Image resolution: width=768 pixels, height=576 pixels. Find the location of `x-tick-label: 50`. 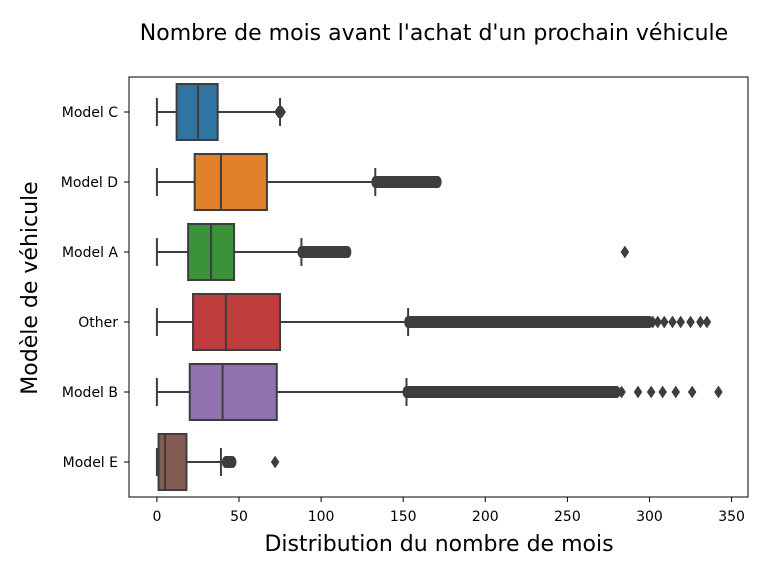

x-tick-label: 50 is located at coordinates (239, 517).